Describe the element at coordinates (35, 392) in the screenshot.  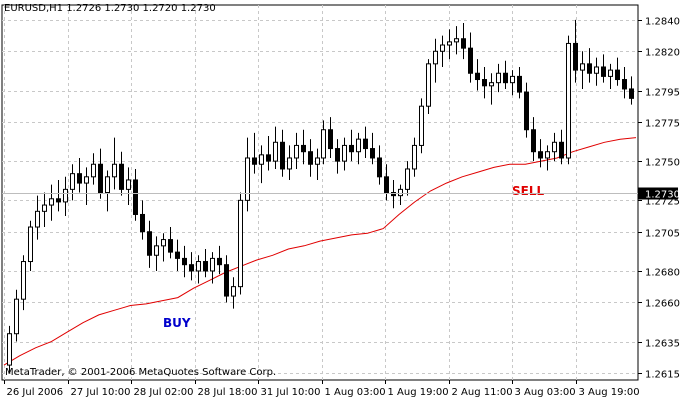
I see `x-tick-label: 26 Jul 2006` at that location.